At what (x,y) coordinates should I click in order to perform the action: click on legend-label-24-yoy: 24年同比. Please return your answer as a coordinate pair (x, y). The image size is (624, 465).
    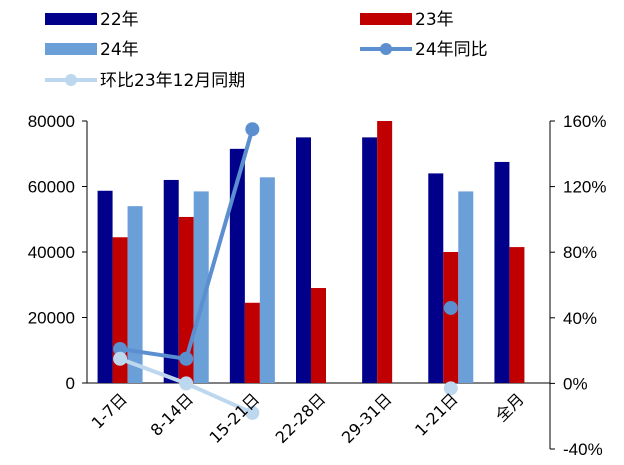
    Looking at the image, I should click on (451, 50).